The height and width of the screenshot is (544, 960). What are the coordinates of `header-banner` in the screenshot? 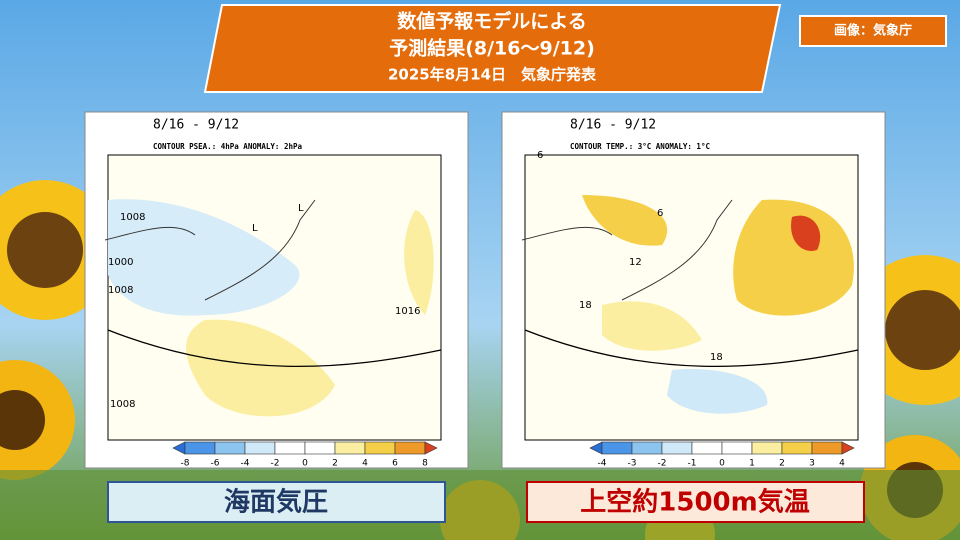 It's located at (492, 48).